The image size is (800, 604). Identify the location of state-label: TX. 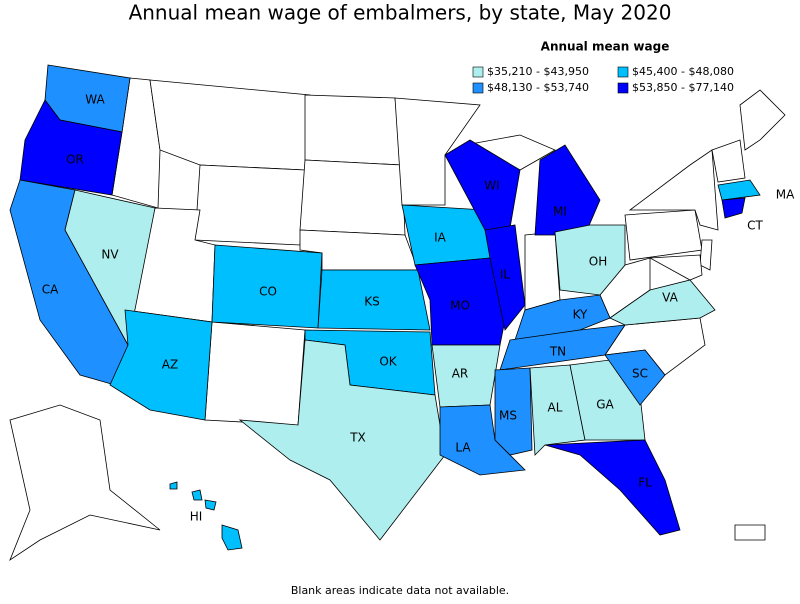
(357, 438).